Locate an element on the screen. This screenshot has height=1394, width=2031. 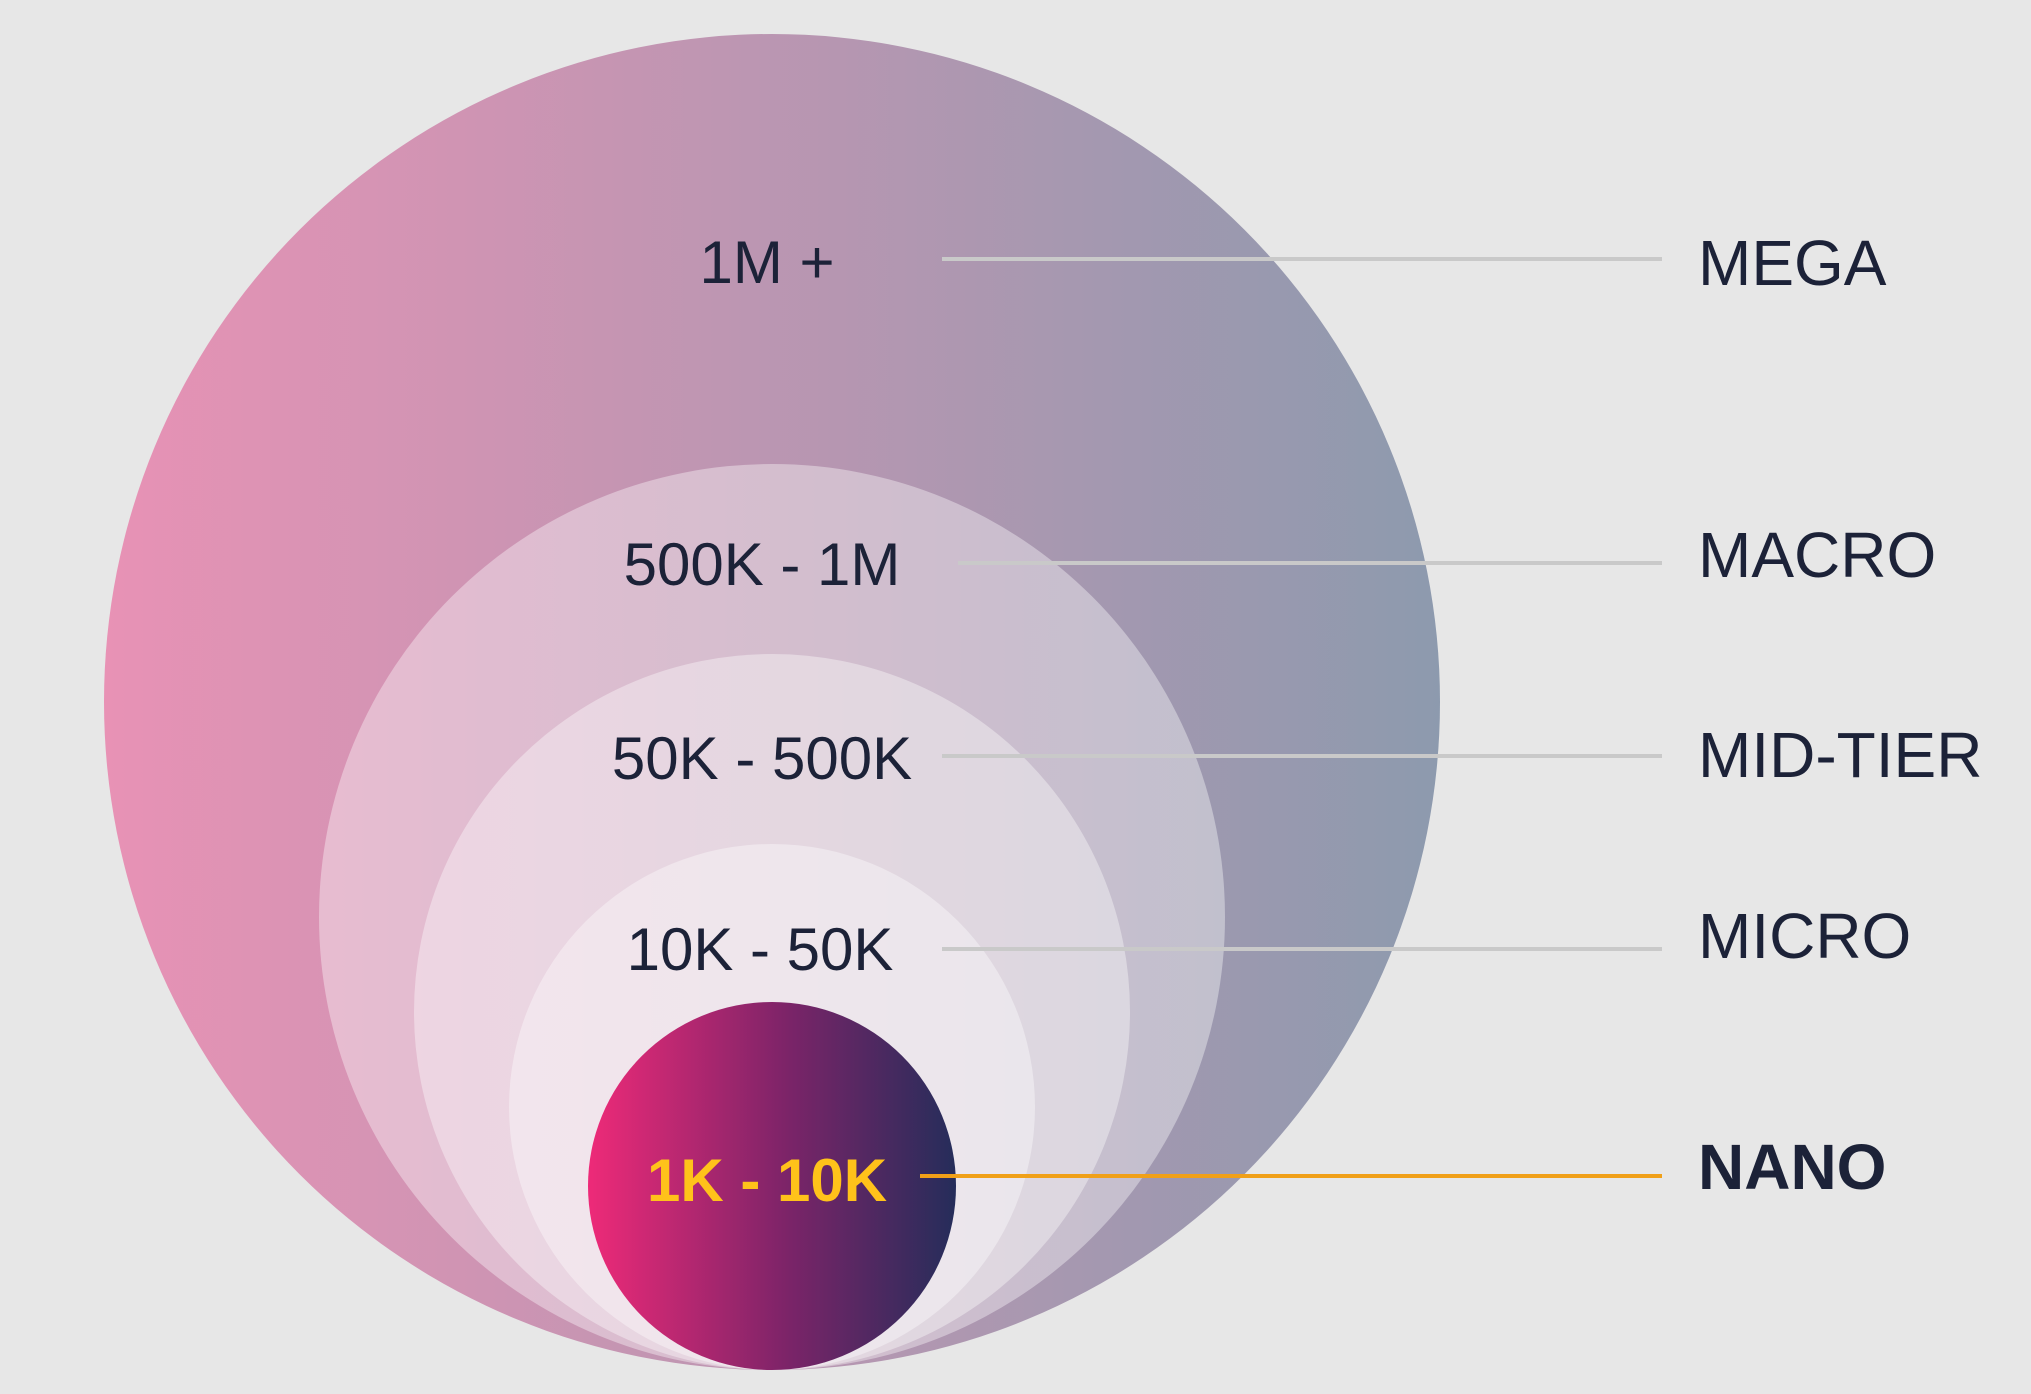
tier-label-macro: MACRO is located at coordinates (1817, 555).